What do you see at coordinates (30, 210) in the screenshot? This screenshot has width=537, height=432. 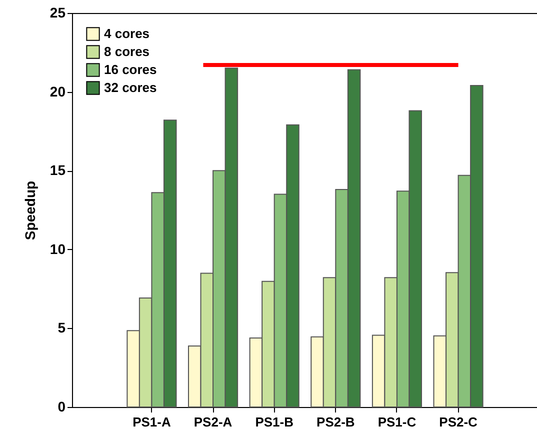 I see `y-axis-title: Speedup` at bounding box center [30, 210].